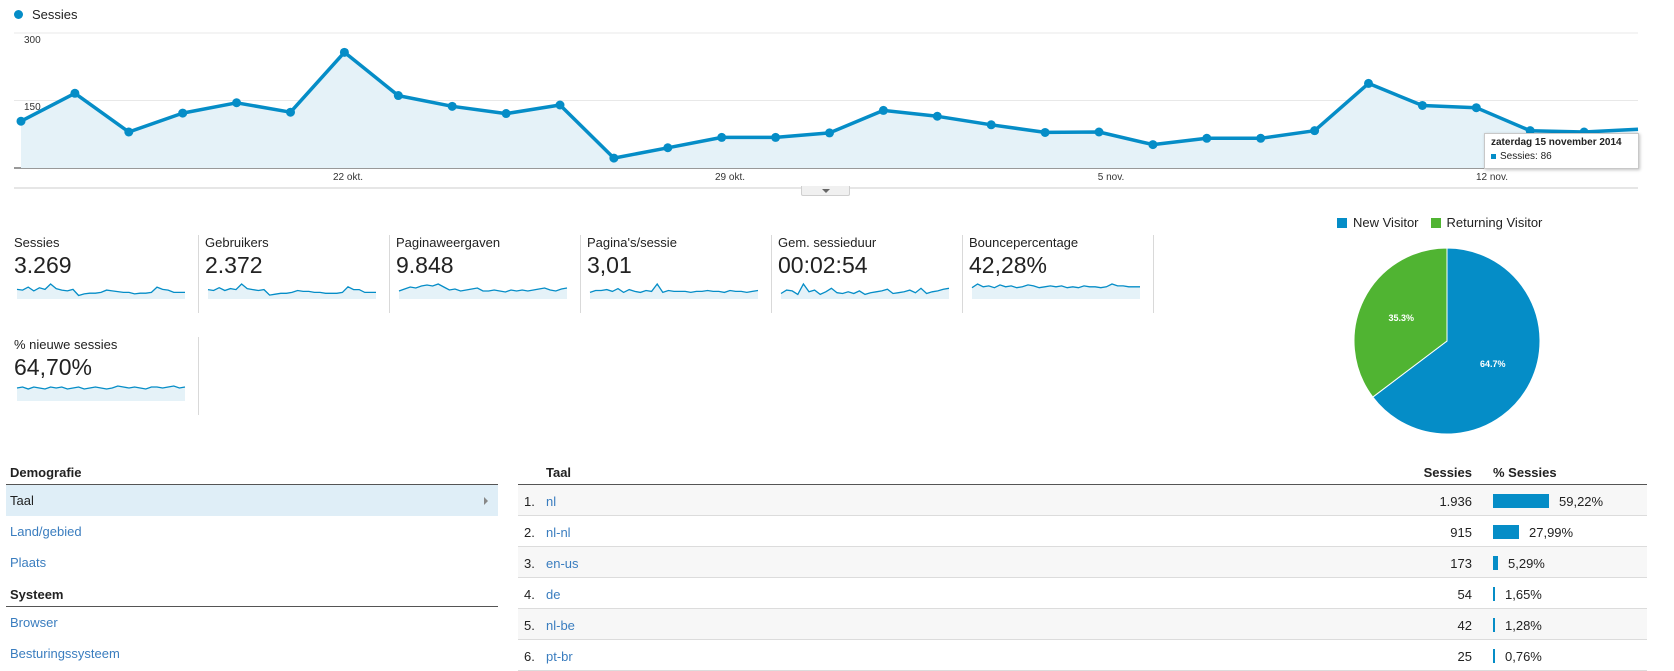  I want to click on metric-value: 64,70%, so click(53, 367).